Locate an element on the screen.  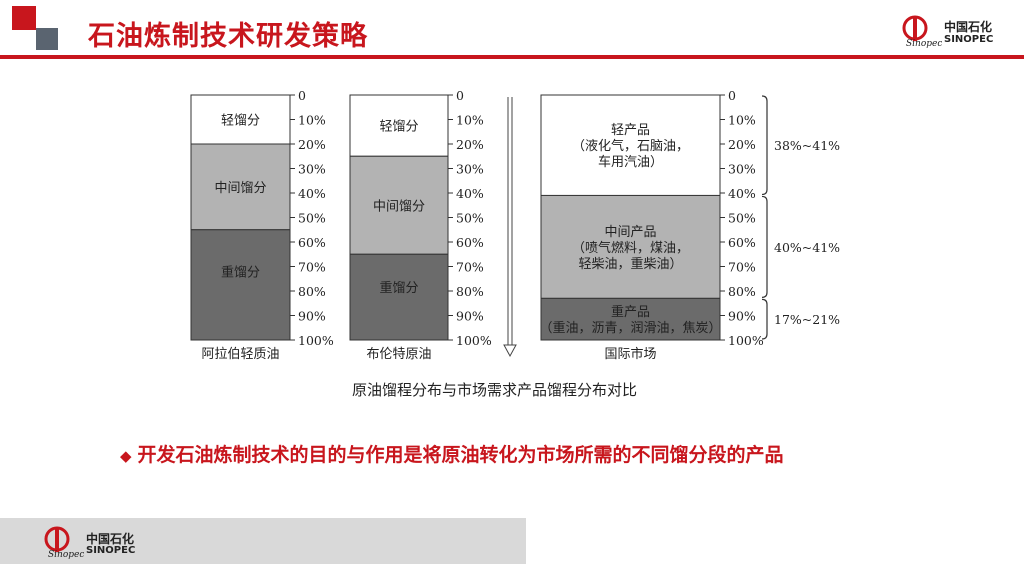
segment-label: （液化气，石脑油， is located at coordinates (630, 146).